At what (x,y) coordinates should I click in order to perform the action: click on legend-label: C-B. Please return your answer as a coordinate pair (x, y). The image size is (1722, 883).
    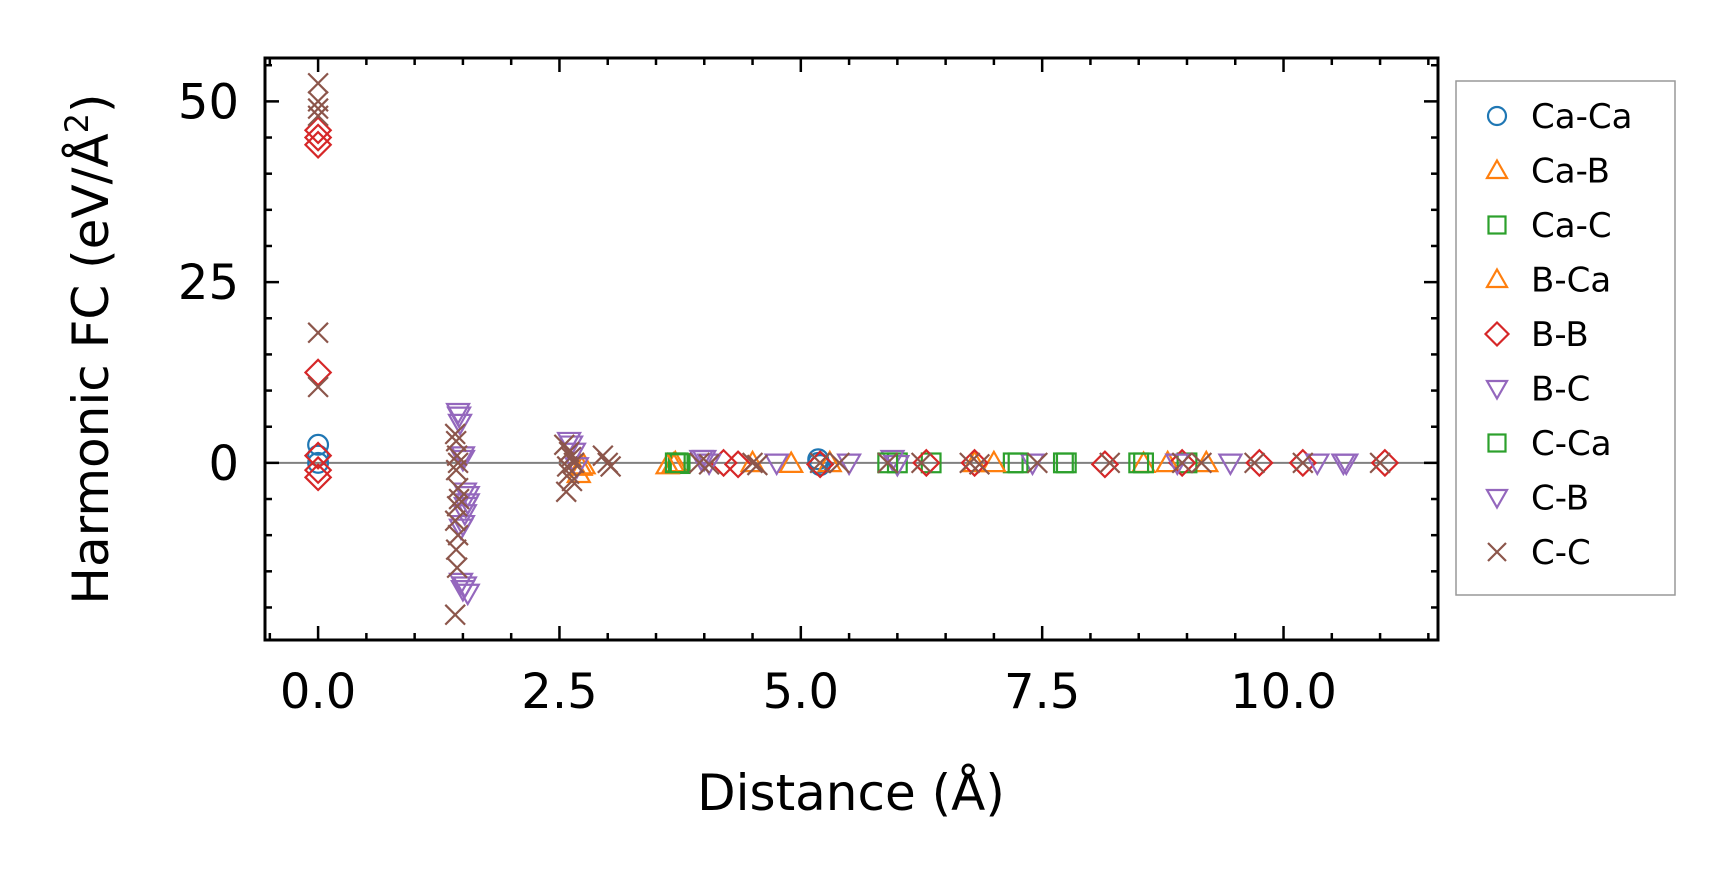
    Looking at the image, I should click on (1560, 499).